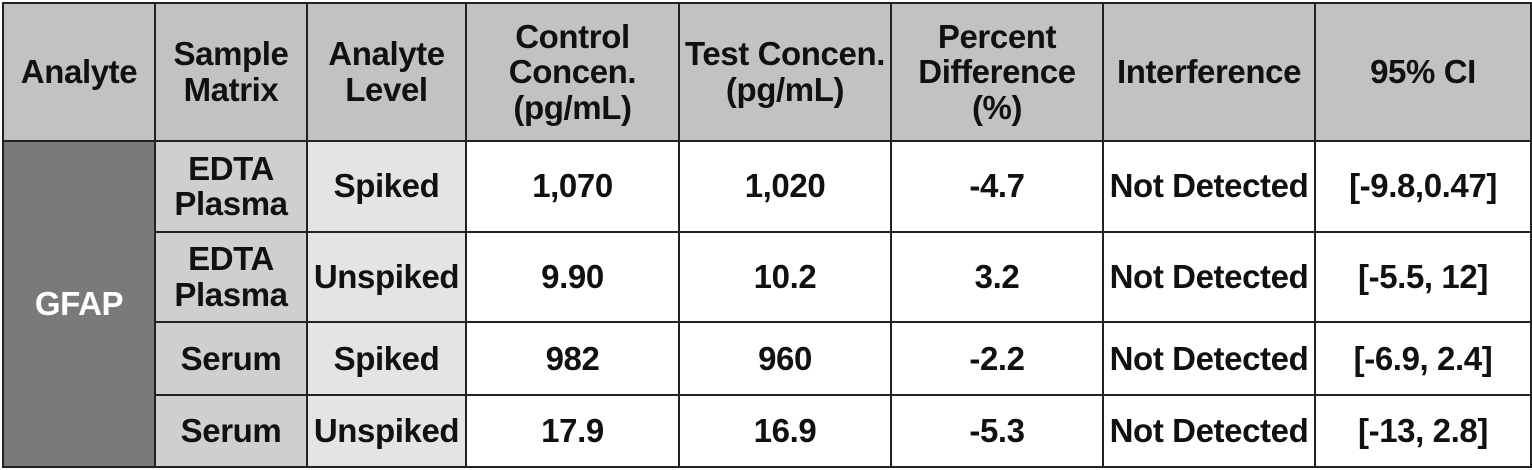 The height and width of the screenshot is (470, 1532). Describe the element at coordinates (231, 72) in the screenshot. I see `header-sample-matrix: Sample Matrix` at that location.